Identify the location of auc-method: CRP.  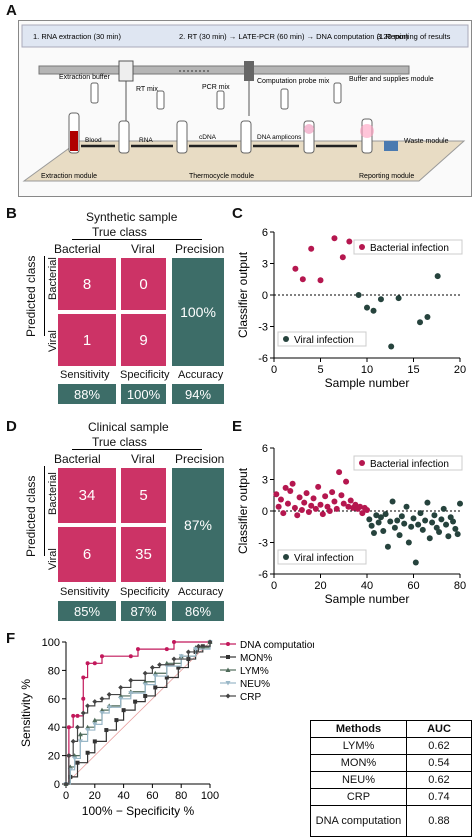
(358, 797).